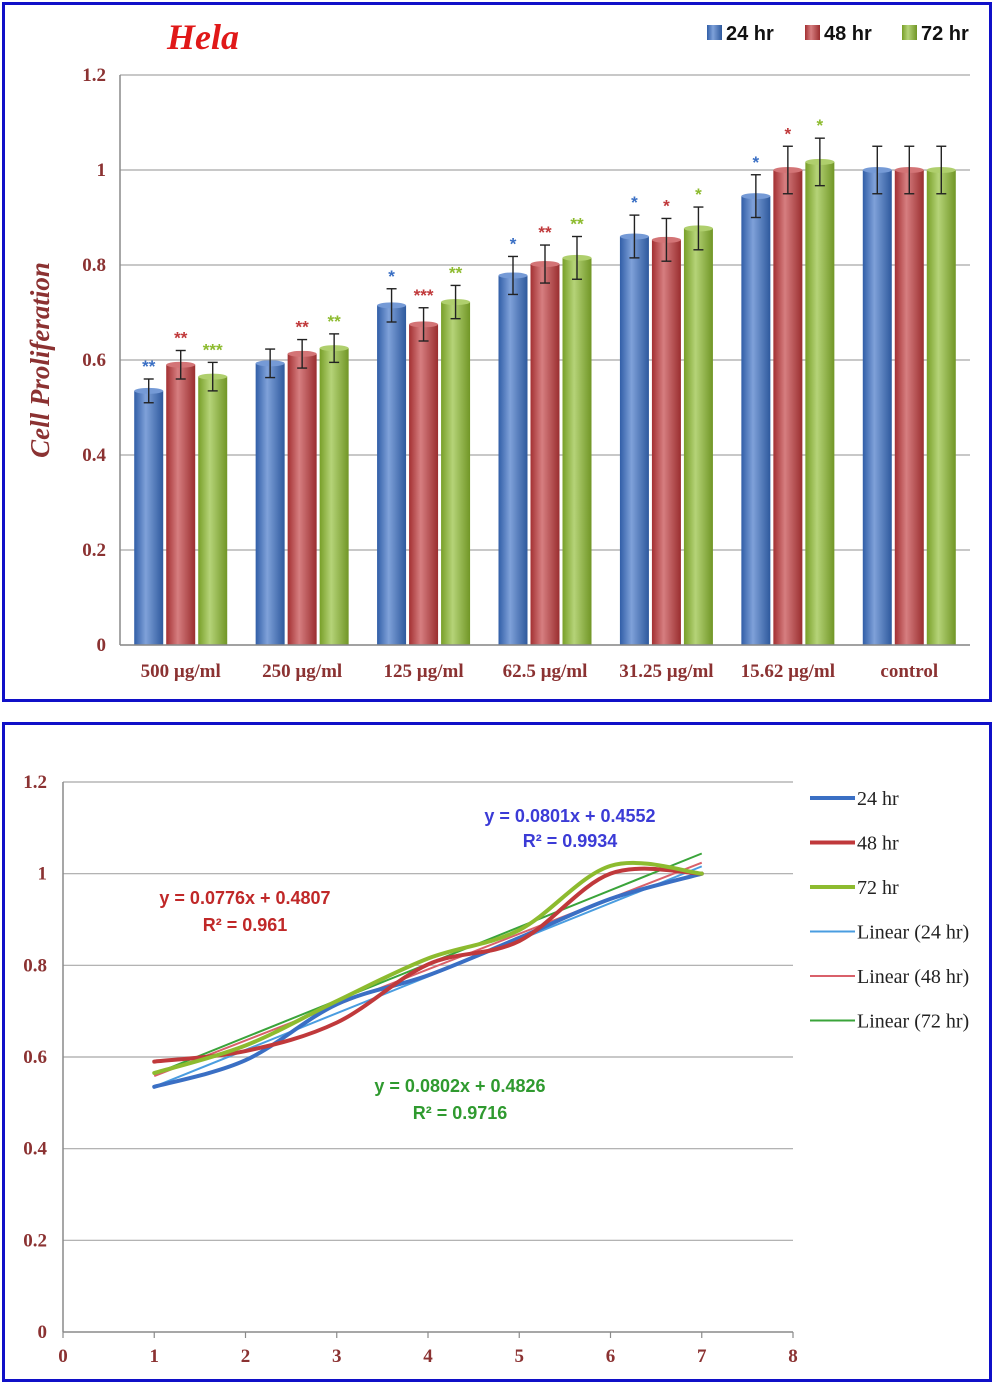 The width and height of the screenshot is (1000, 1388). What do you see at coordinates (913, 977) in the screenshot?
I see `legend-label: Linear (48 hr)` at bounding box center [913, 977].